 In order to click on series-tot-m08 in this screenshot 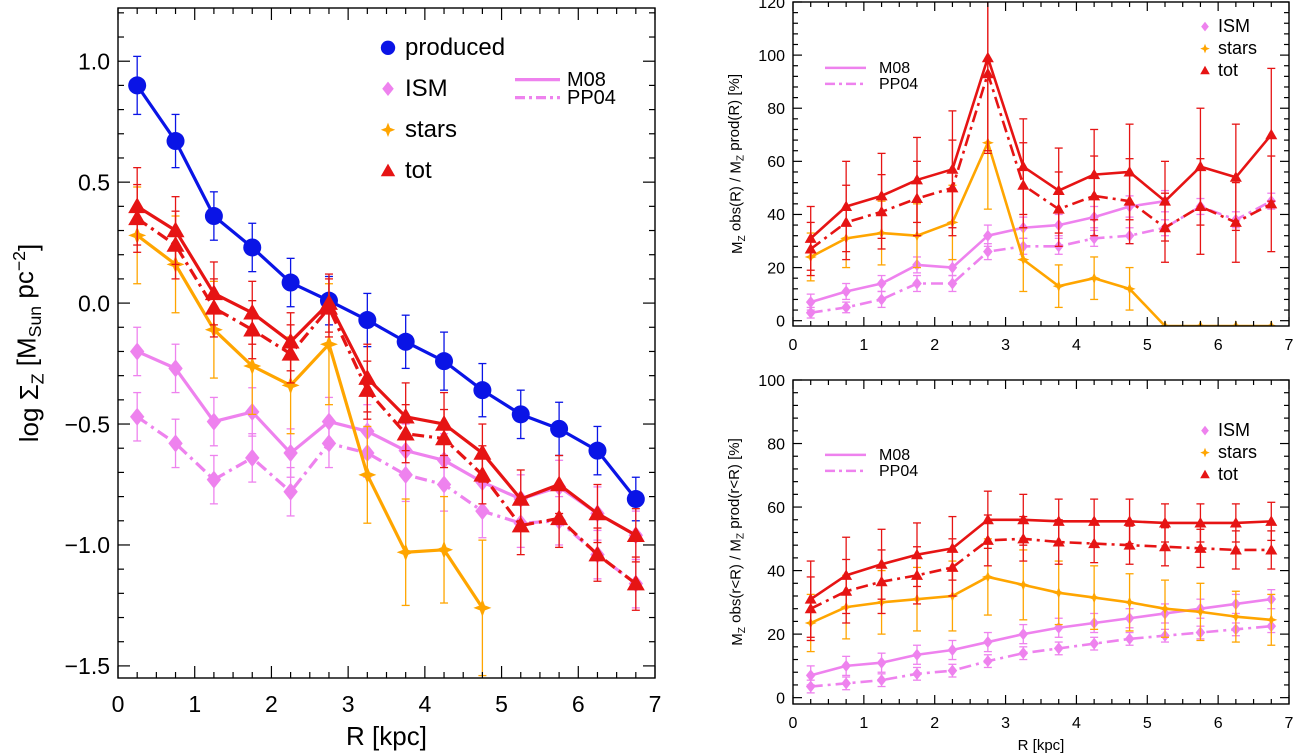, I will do `click(1041, 564)`.